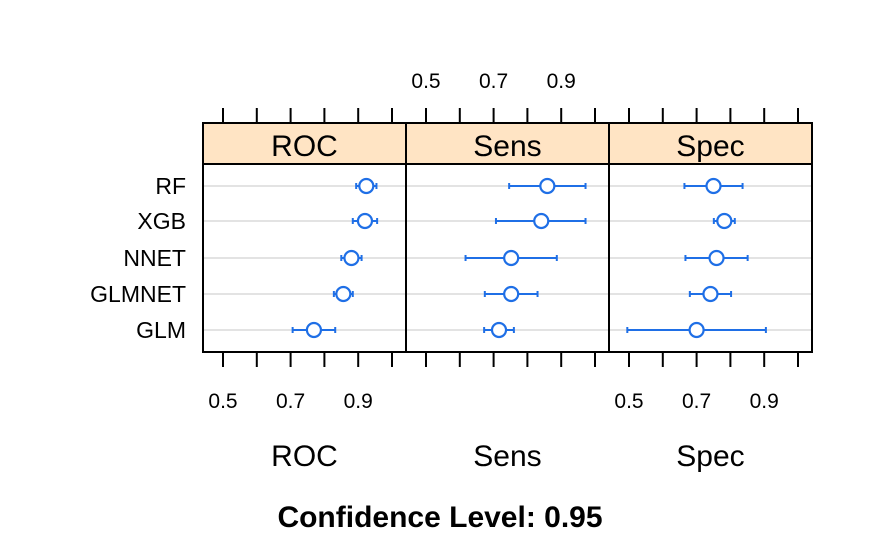  I want to click on strip-label-roc: ROC, so click(304, 146).